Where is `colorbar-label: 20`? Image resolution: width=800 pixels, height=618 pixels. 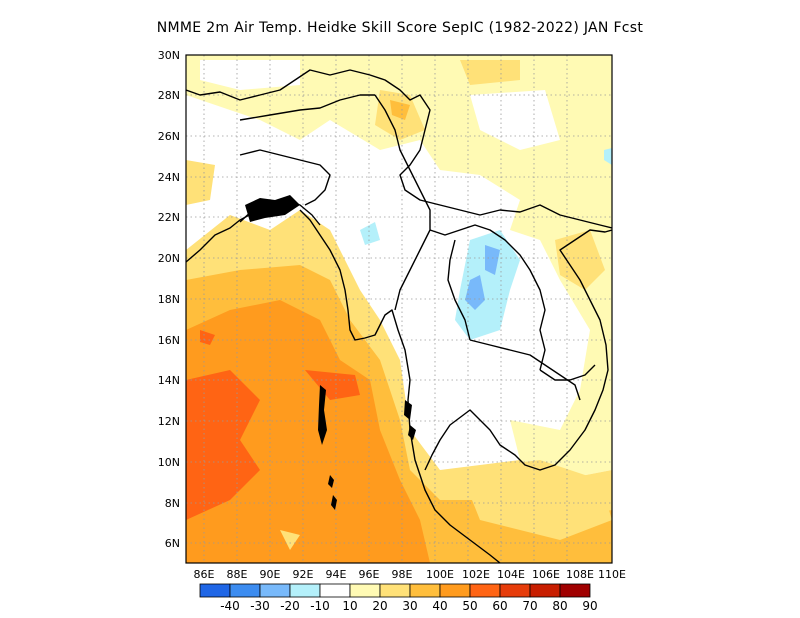 colorbar-label: 20 is located at coordinates (379, 606).